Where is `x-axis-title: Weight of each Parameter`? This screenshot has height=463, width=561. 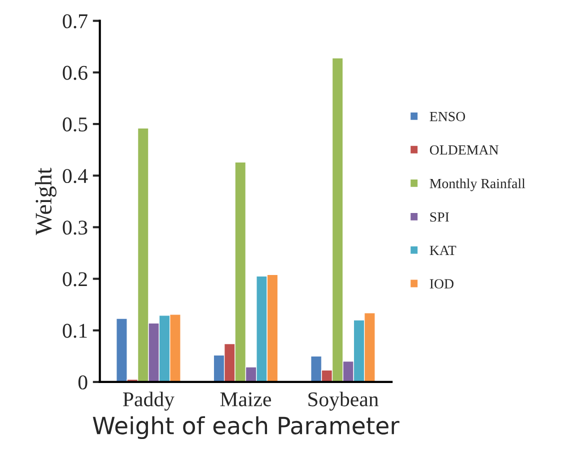
x-axis-title: Weight of each Parameter is located at coordinates (246, 428).